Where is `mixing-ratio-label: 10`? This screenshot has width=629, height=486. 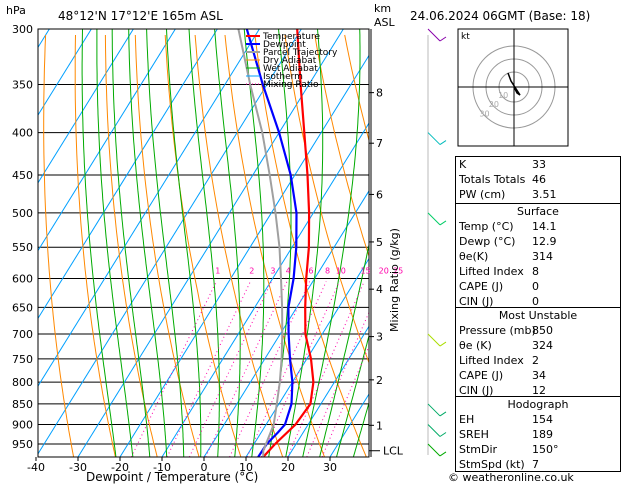
mixing-ratio-label: 10 is located at coordinates (341, 271).